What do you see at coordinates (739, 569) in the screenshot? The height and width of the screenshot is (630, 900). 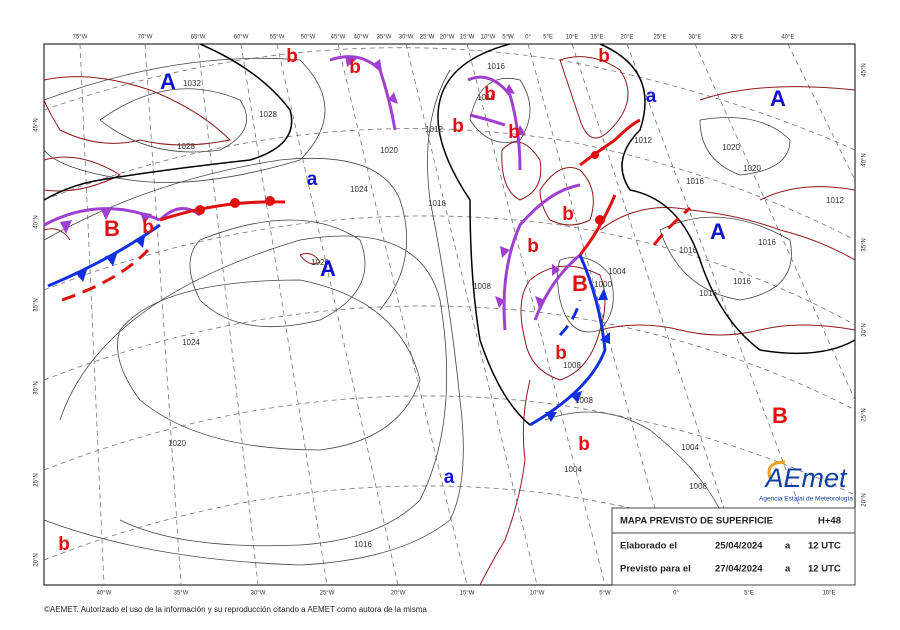 I see `row-date: 27/04/2024` at bounding box center [739, 569].